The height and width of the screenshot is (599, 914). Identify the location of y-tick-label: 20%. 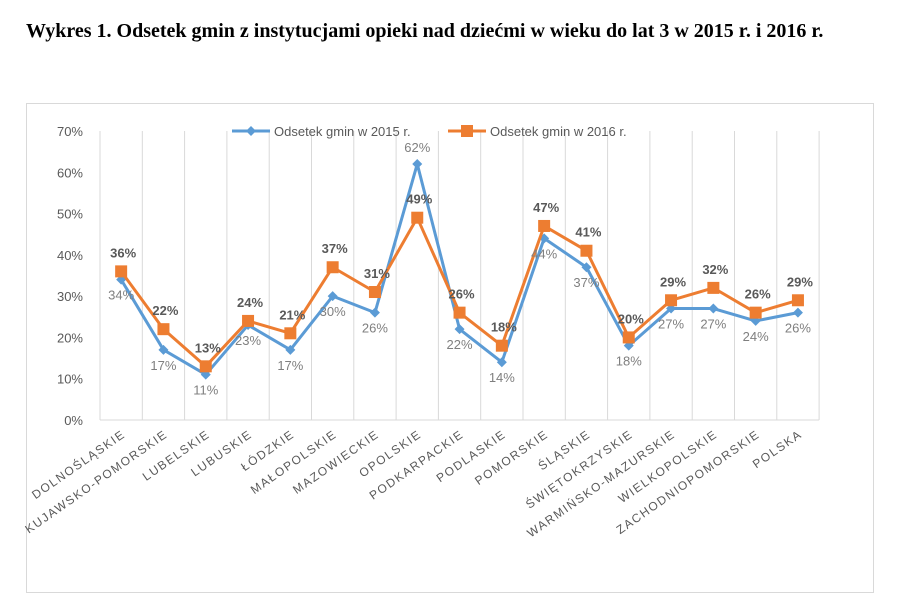
(70, 337).